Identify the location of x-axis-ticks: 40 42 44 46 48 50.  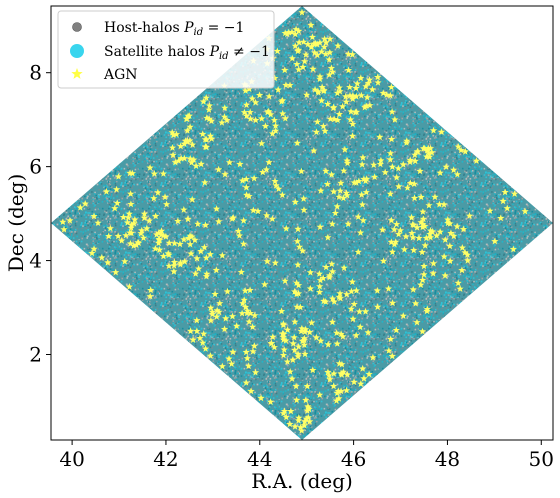
(306, 455).